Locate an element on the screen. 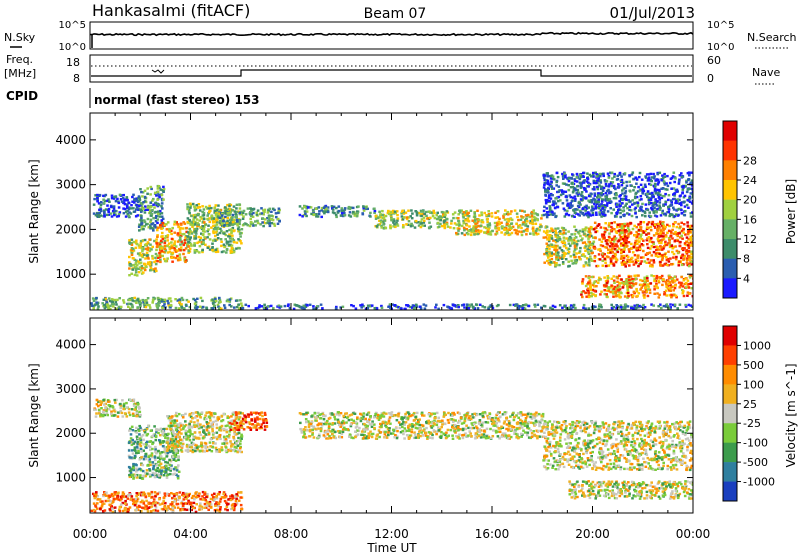  power-colorbar-segment is located at coordinates (730, 249).